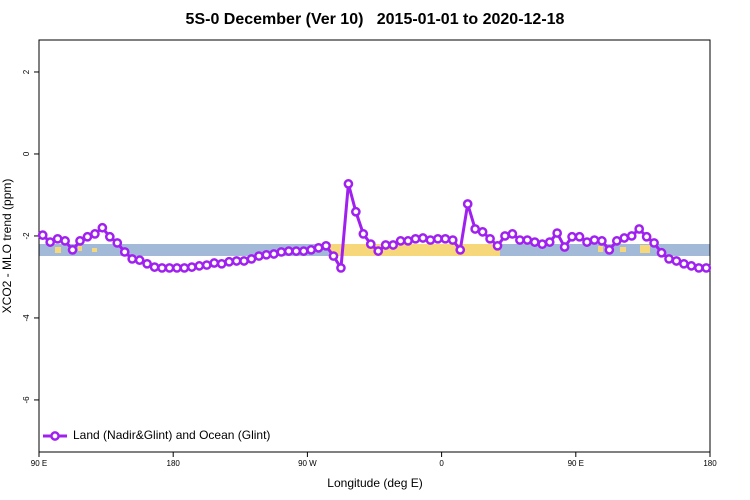 The image size is (750, 500). Describe the element at coordinates (26, 236) in the screenshot. I see `y-tick-label: -2` at that location.